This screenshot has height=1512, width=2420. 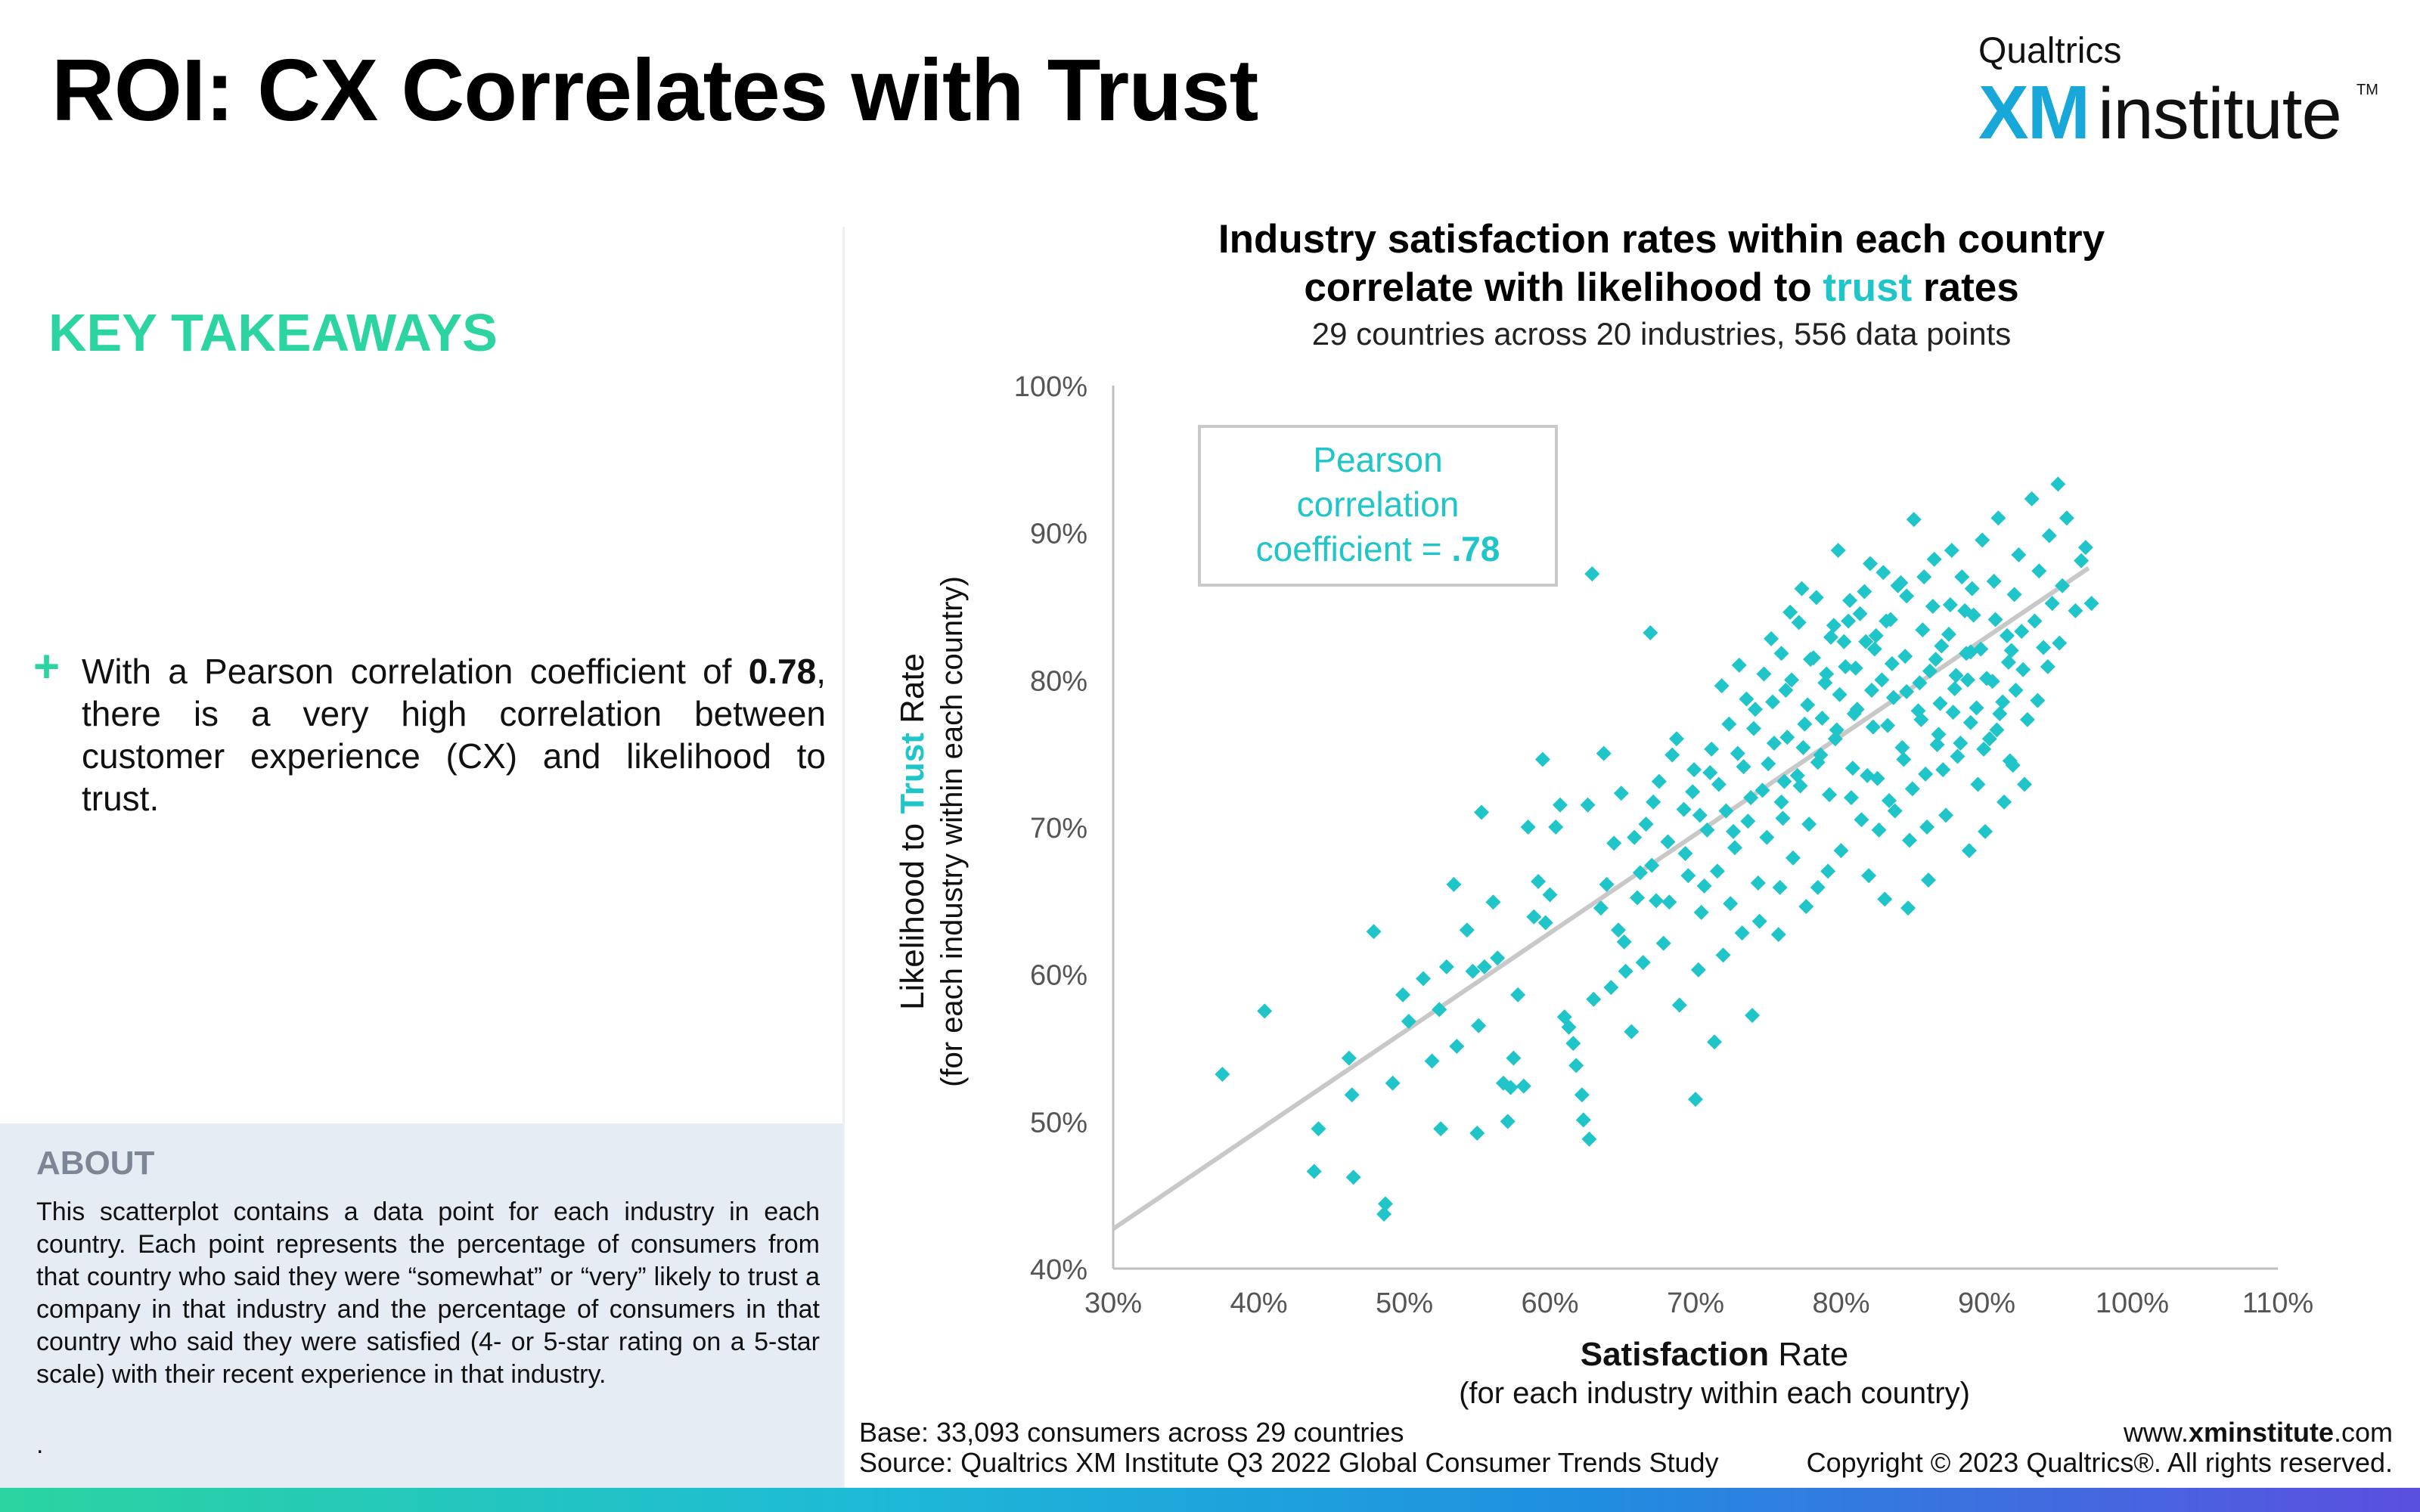 I want to click on qualtrics-xm-institute-logo: Qualtrics XM institute TM, so click(x=2178, y=92).